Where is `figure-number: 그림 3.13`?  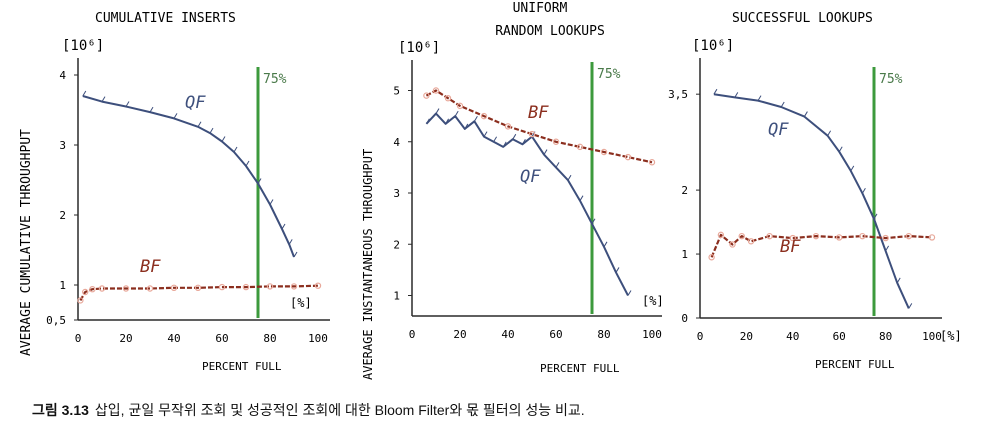
figure-number: 그림 3.13 is located at coordinates (60, 410).